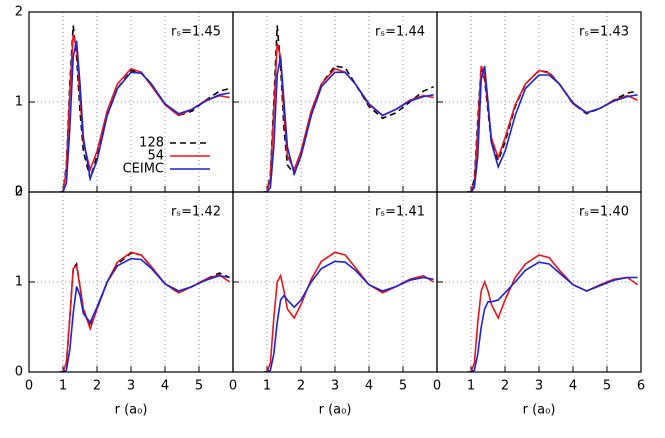 The height and width of the screenshot is (438, 665). I want to click on panel: rₛ=1.43, so click(539, 102).